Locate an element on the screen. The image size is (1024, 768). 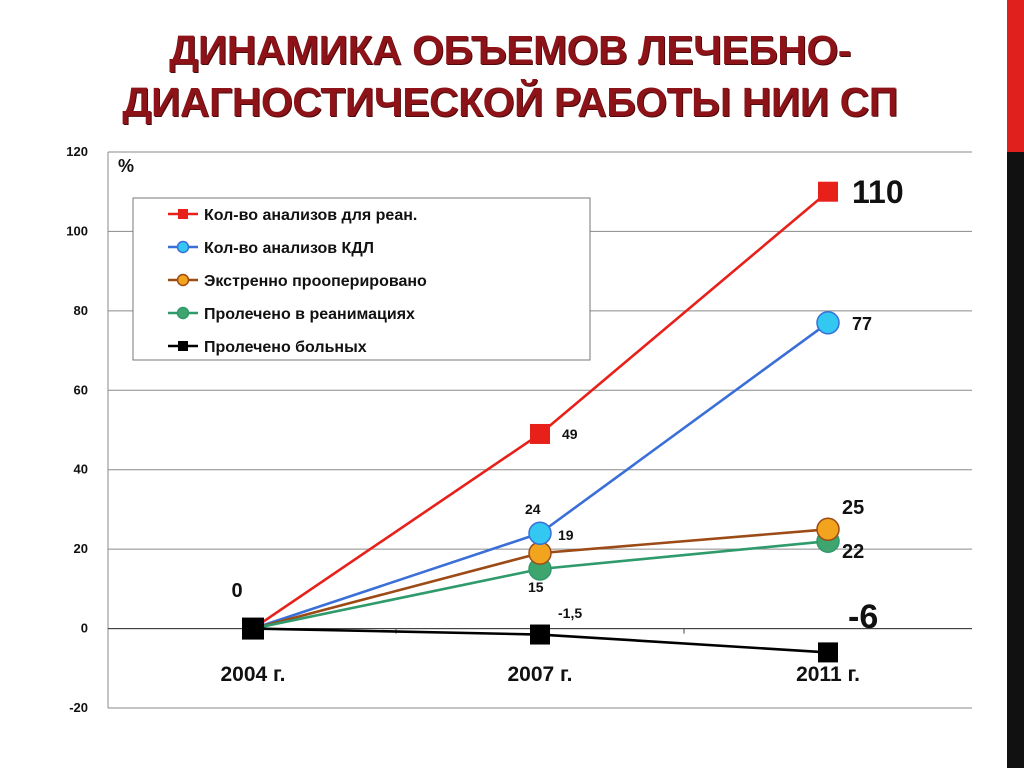
legend-entry-label: Кол-во анализов для реан. is located at coordinates (310, 215).